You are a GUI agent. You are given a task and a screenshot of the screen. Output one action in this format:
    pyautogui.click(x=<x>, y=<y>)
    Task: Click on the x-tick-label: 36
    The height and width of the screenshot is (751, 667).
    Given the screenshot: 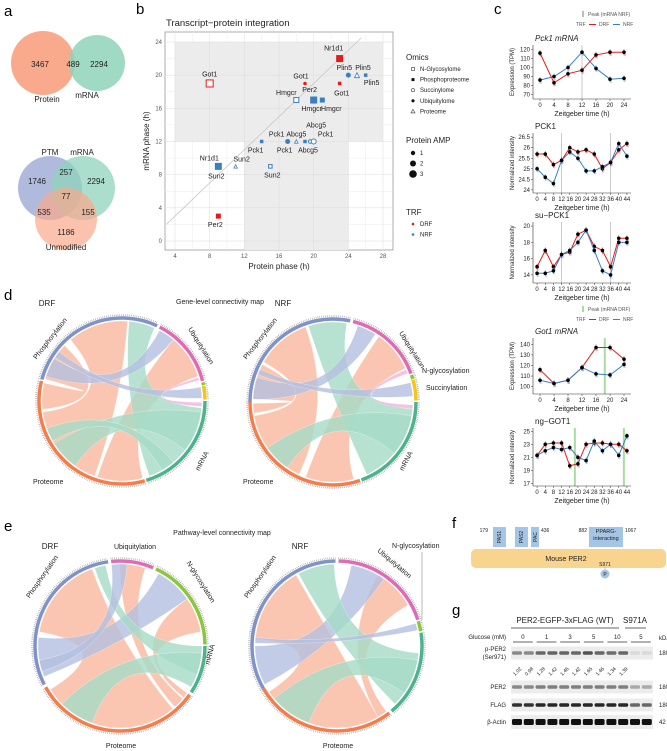 What is the action you would take?
    pyautogui.click(x=610, y=290)
    